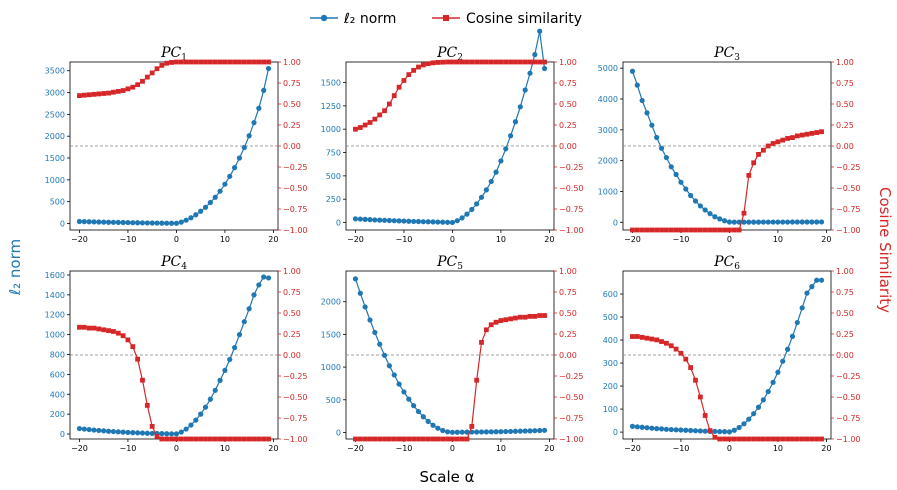  Describe the element at coordinates (369, 19) in the screenshot. I see `legend-l2-label: ℓ₂ norm` at that location.